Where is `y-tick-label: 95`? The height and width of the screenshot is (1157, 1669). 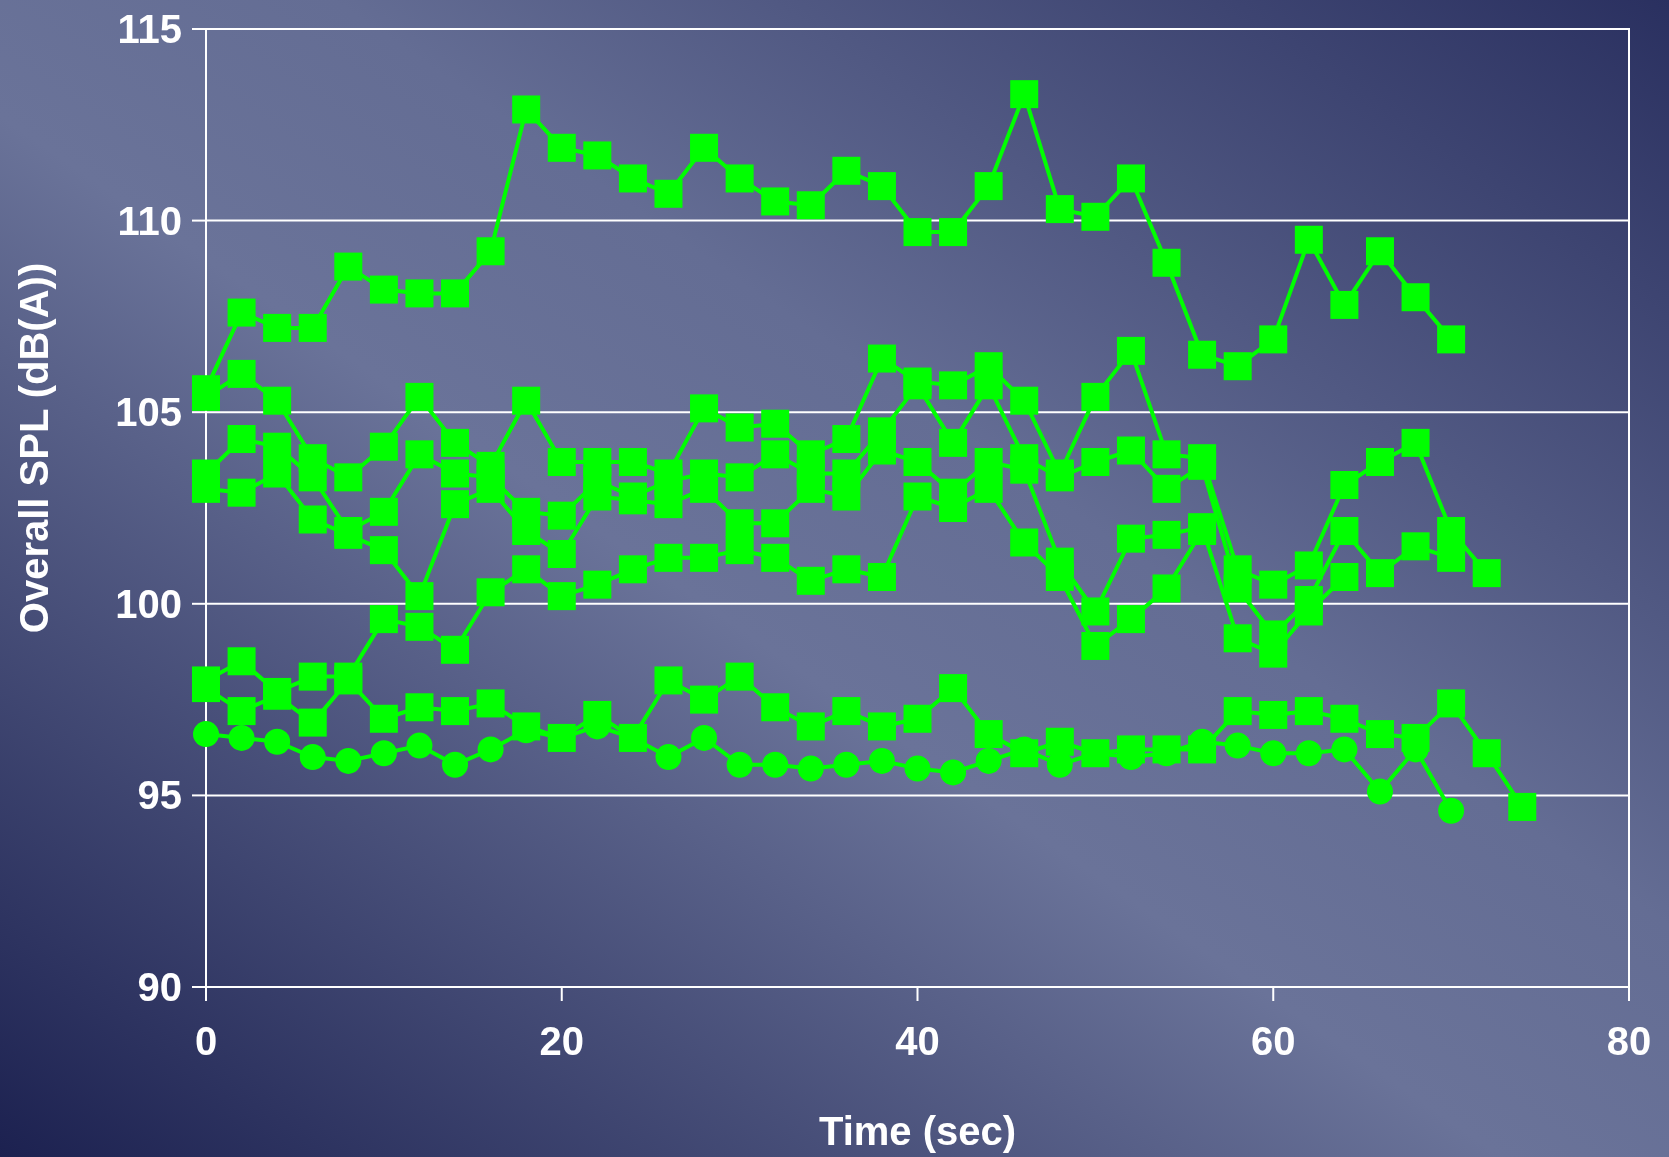
y-tick-label: 95 is located at coordinates (159, 795).